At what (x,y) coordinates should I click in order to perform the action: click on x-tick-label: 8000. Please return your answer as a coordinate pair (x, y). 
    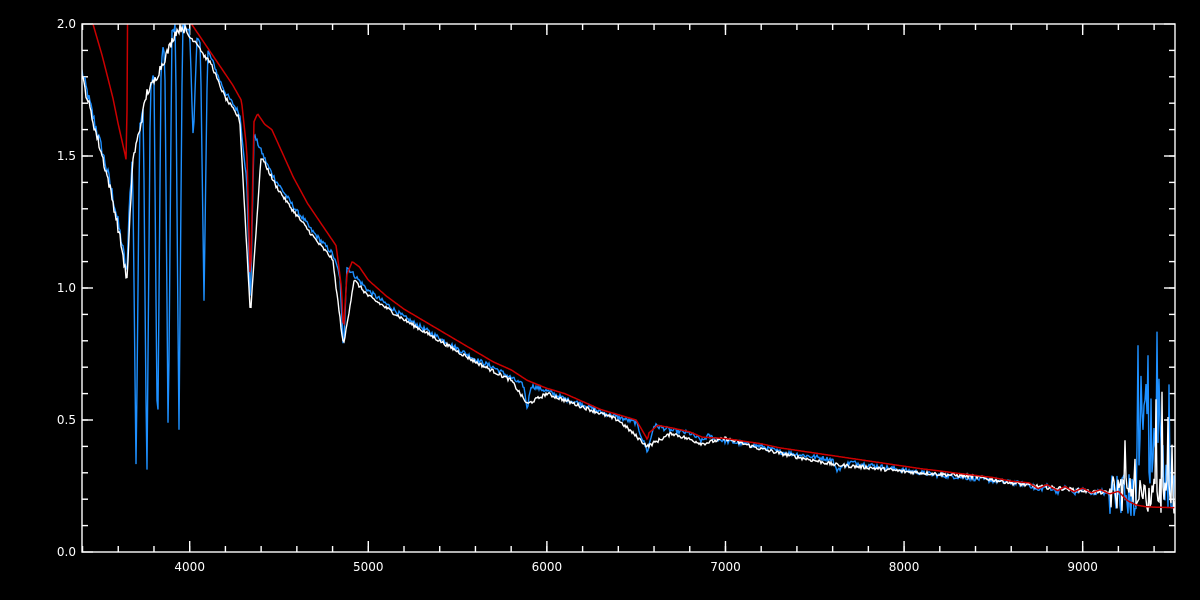
    Looking at the image, I should click on (904, 567).